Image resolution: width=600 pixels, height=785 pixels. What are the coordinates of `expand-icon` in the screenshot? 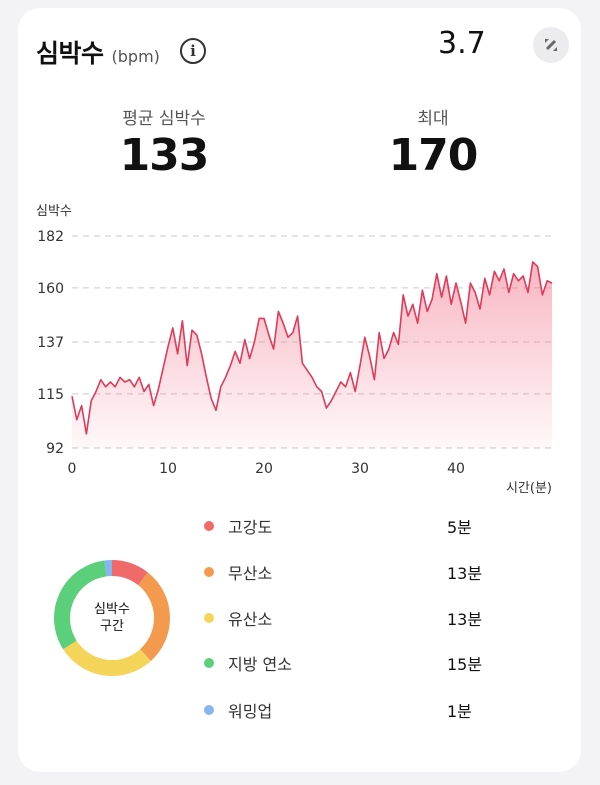 It's located at (551, 45).